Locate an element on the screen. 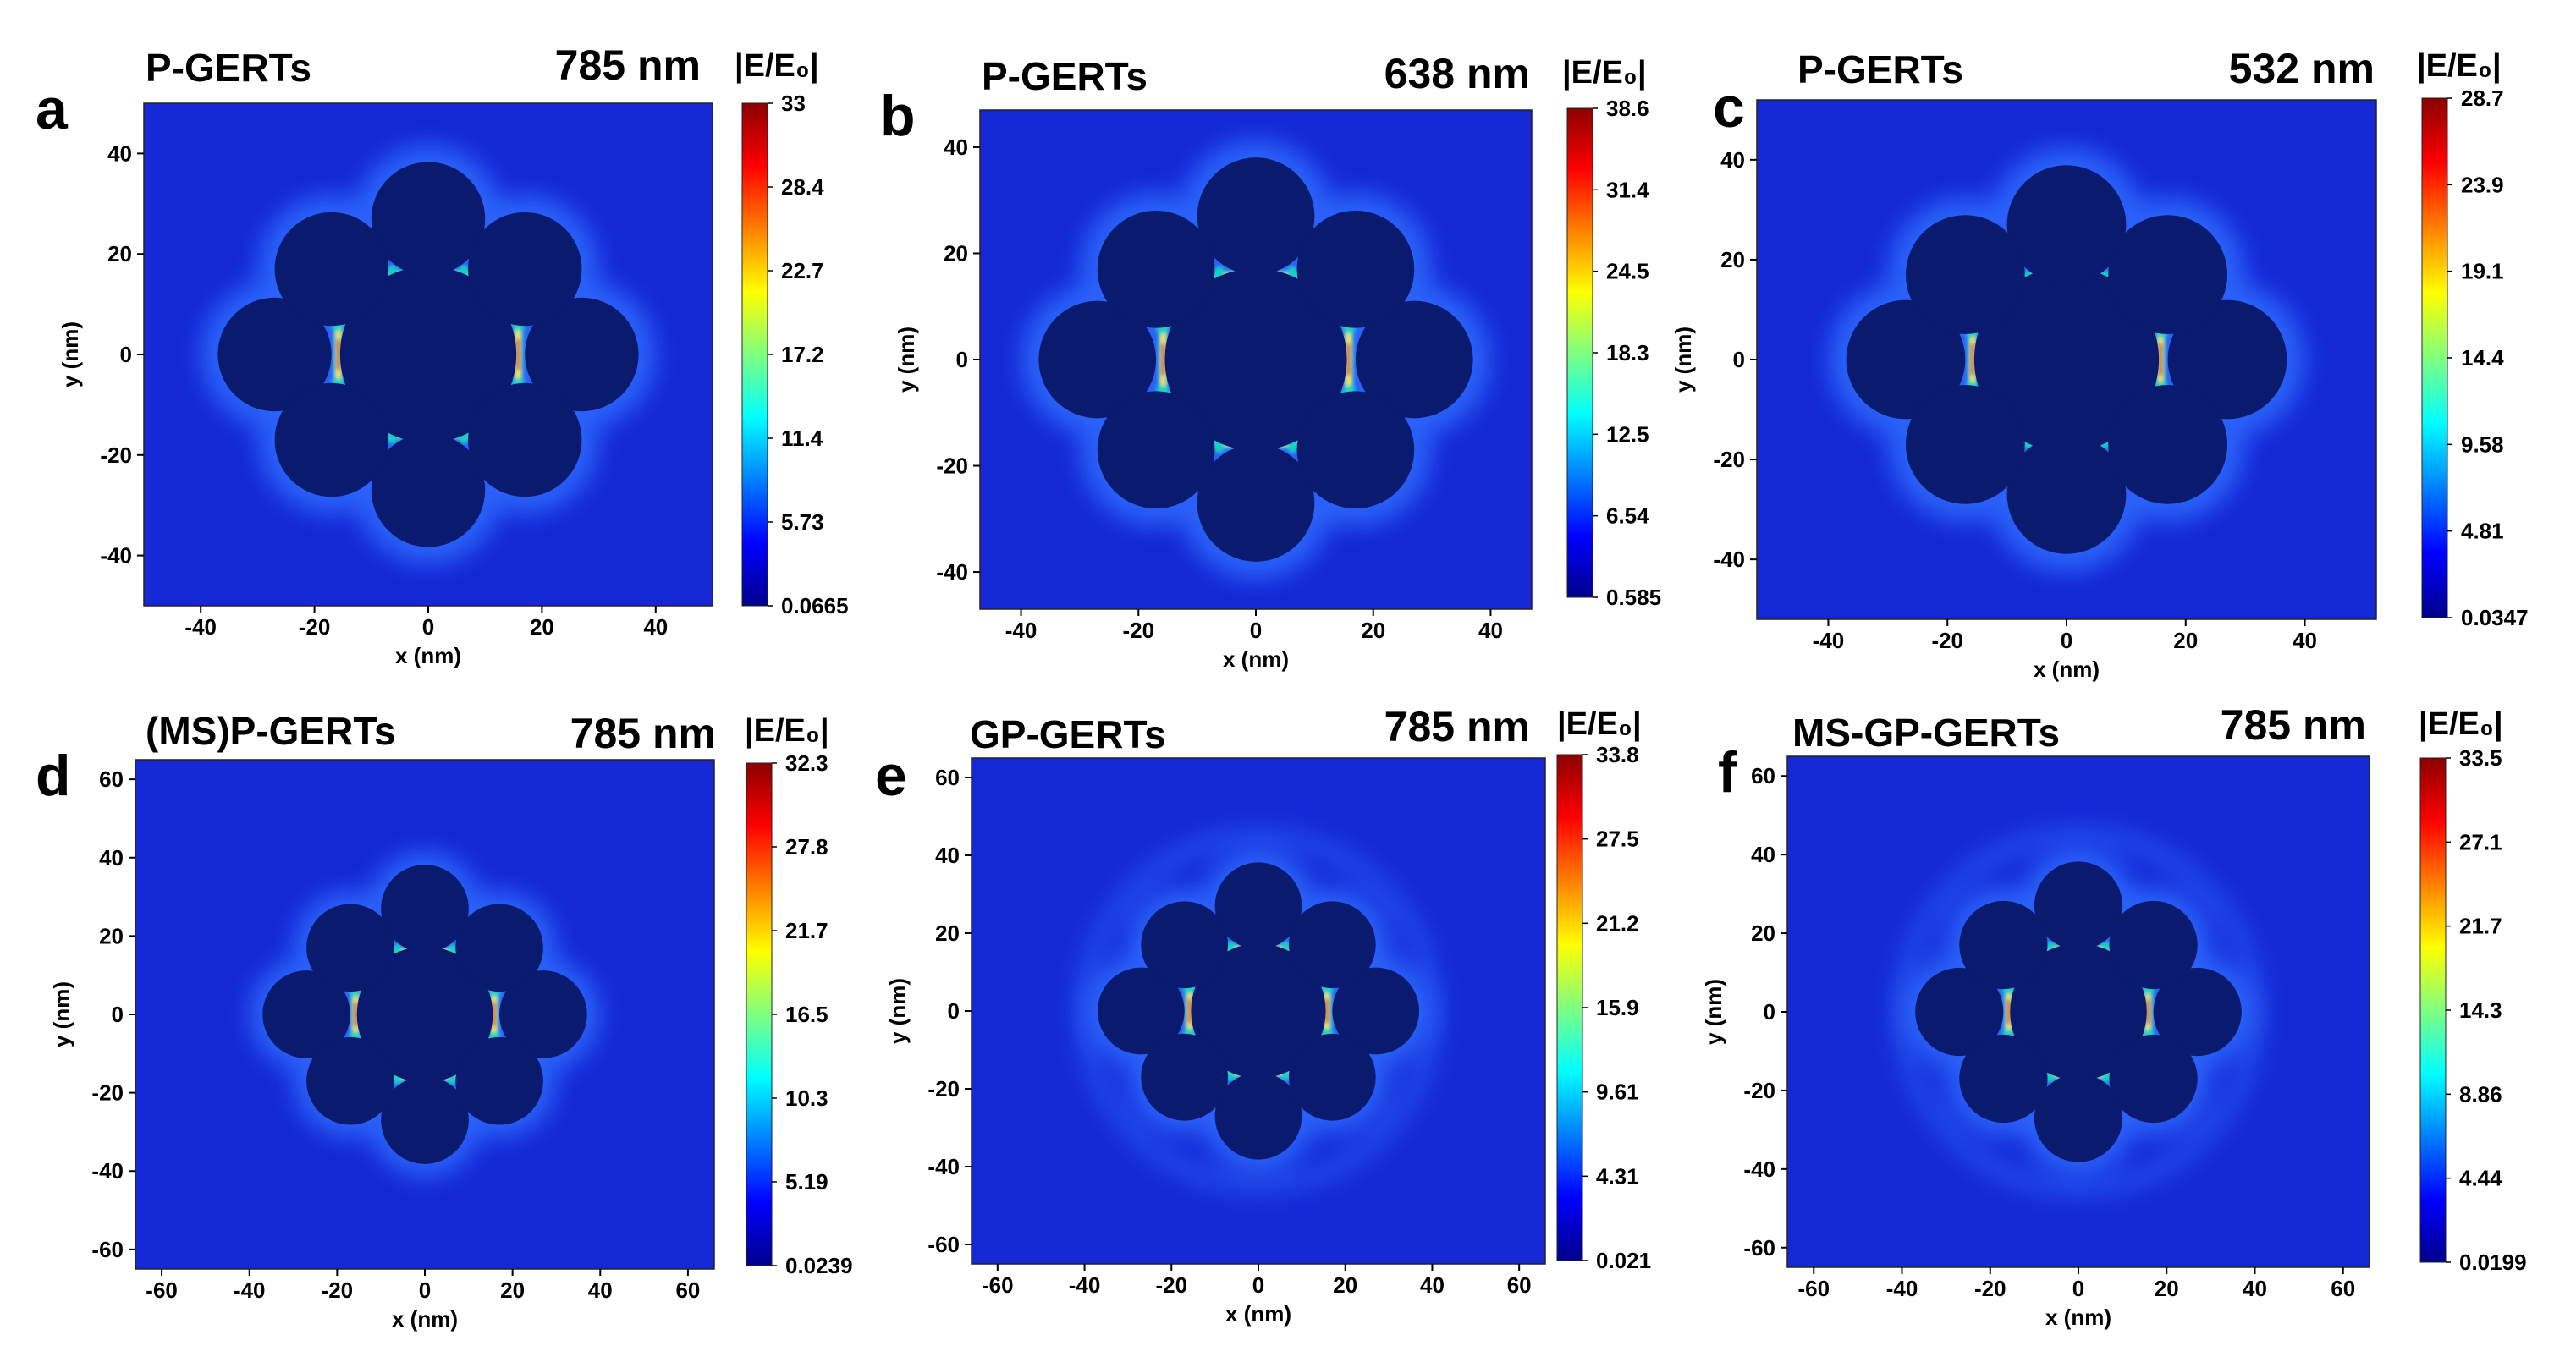 Image resolution: width=2576 pixels, height=1368 pixels. colorbar-tick-label: 14.3 is located at coordinates (2480, 1010).